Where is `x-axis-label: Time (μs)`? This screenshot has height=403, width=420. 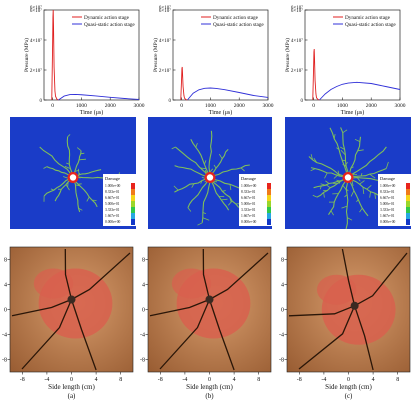 x-axis-label: Time (μs) is located at coordinates (221, 112).